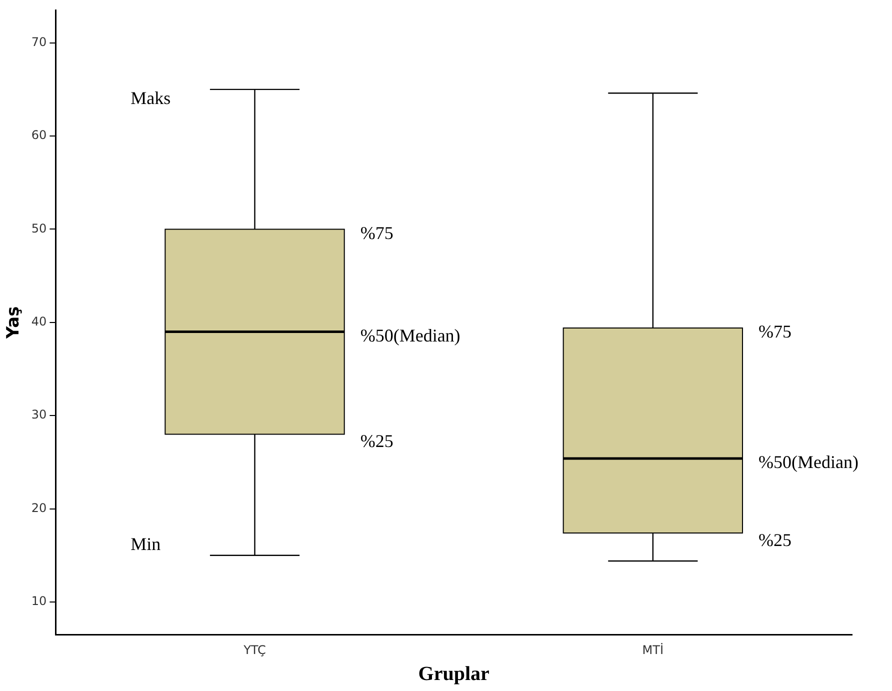 Image resolution: width=892 pixels, height=691 pixels. Describe the element at coordinates (454, 674) in the screenshot. I see `x-axis-title: Gruplar` at that location.